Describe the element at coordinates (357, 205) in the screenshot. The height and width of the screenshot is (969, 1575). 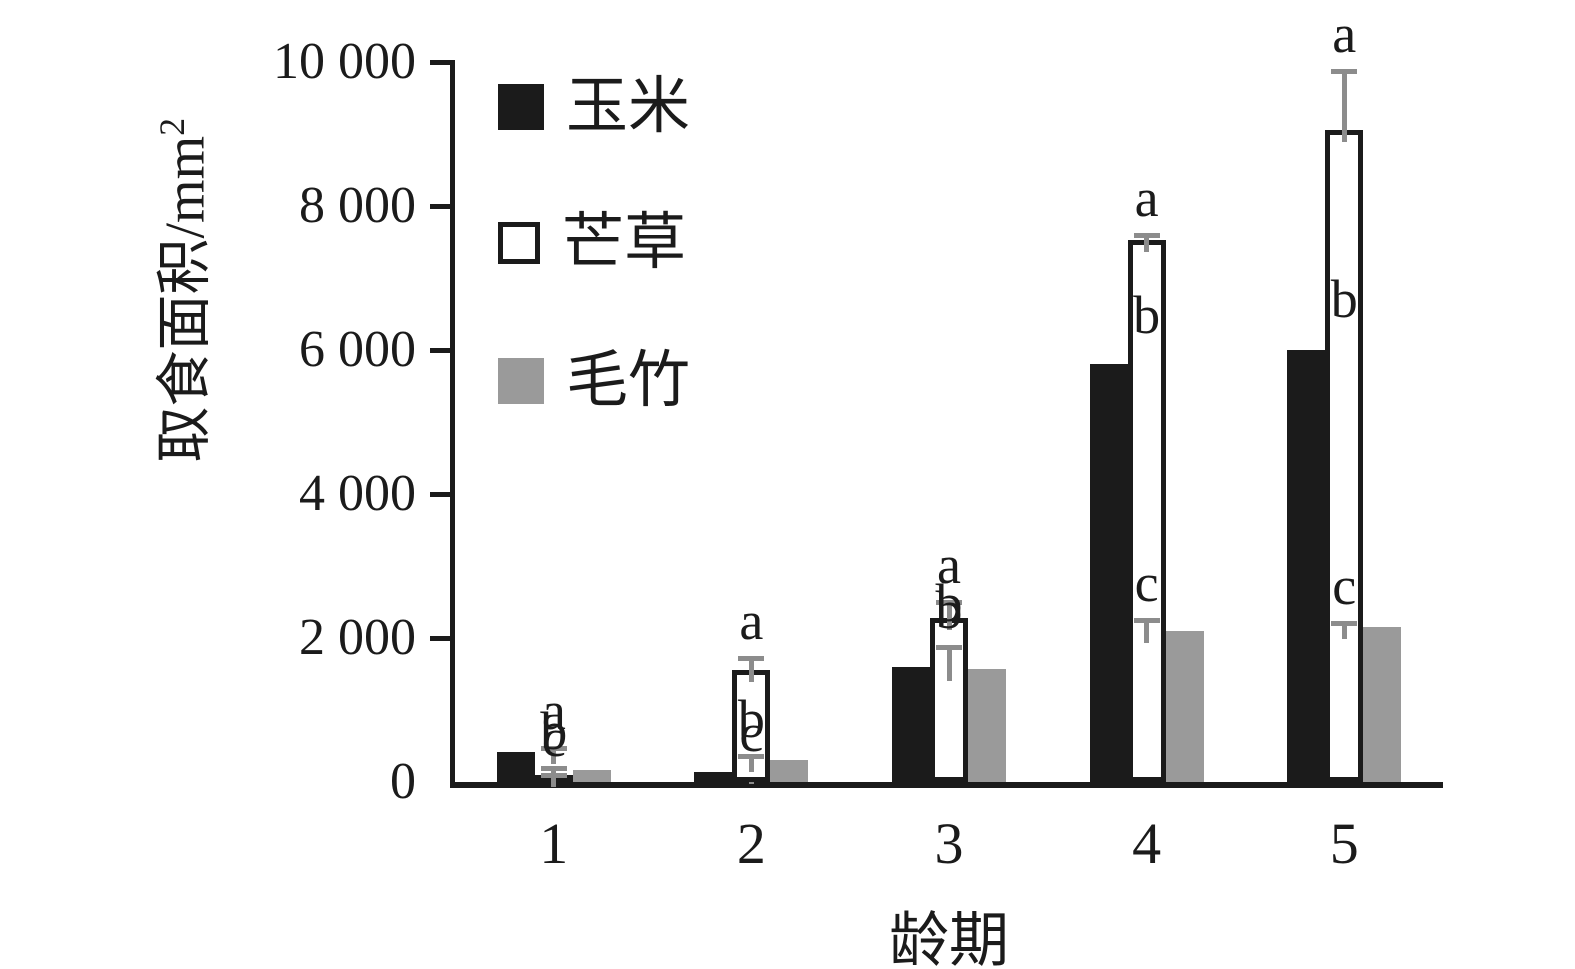
I see `y-tick-label: 8 000` at that location.